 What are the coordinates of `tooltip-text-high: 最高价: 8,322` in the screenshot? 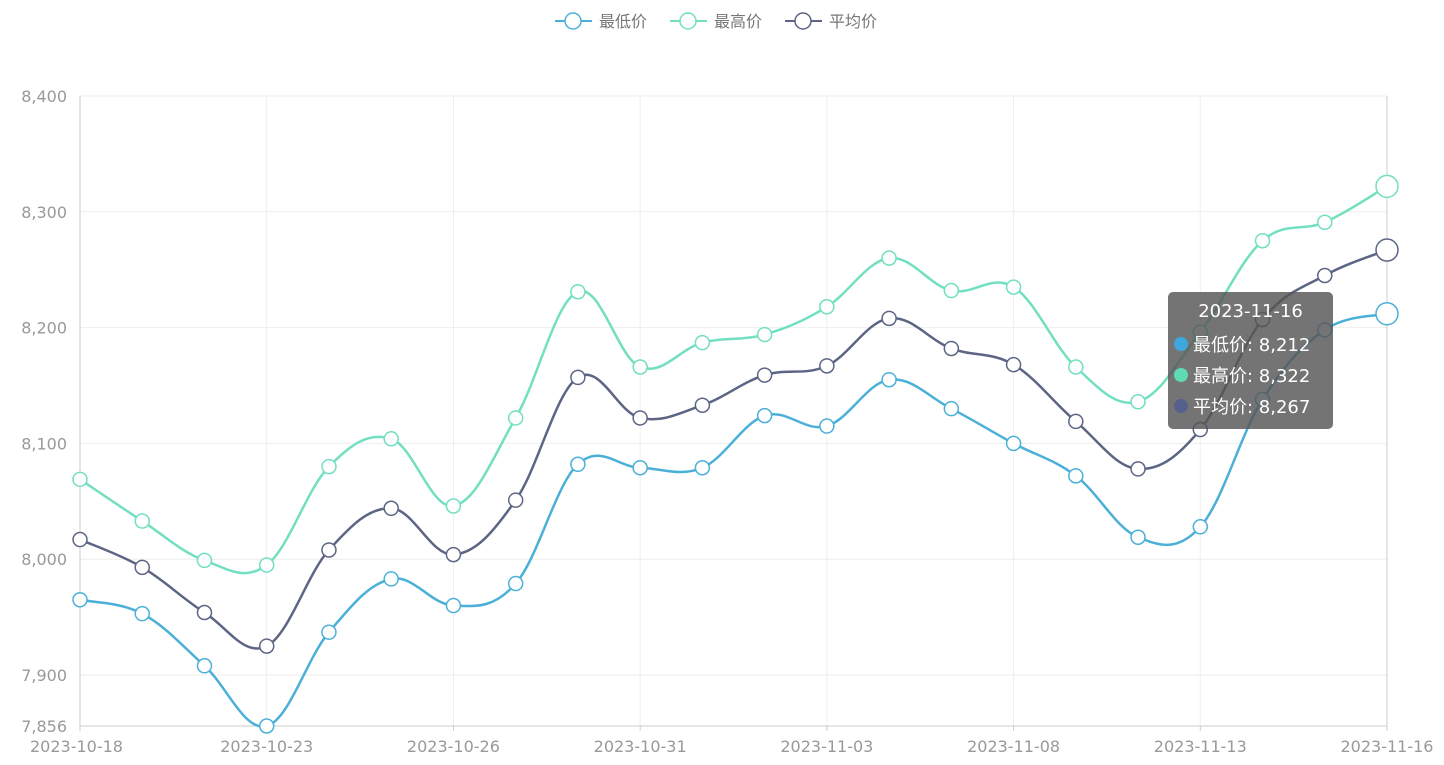 It's located at (1252, 376).